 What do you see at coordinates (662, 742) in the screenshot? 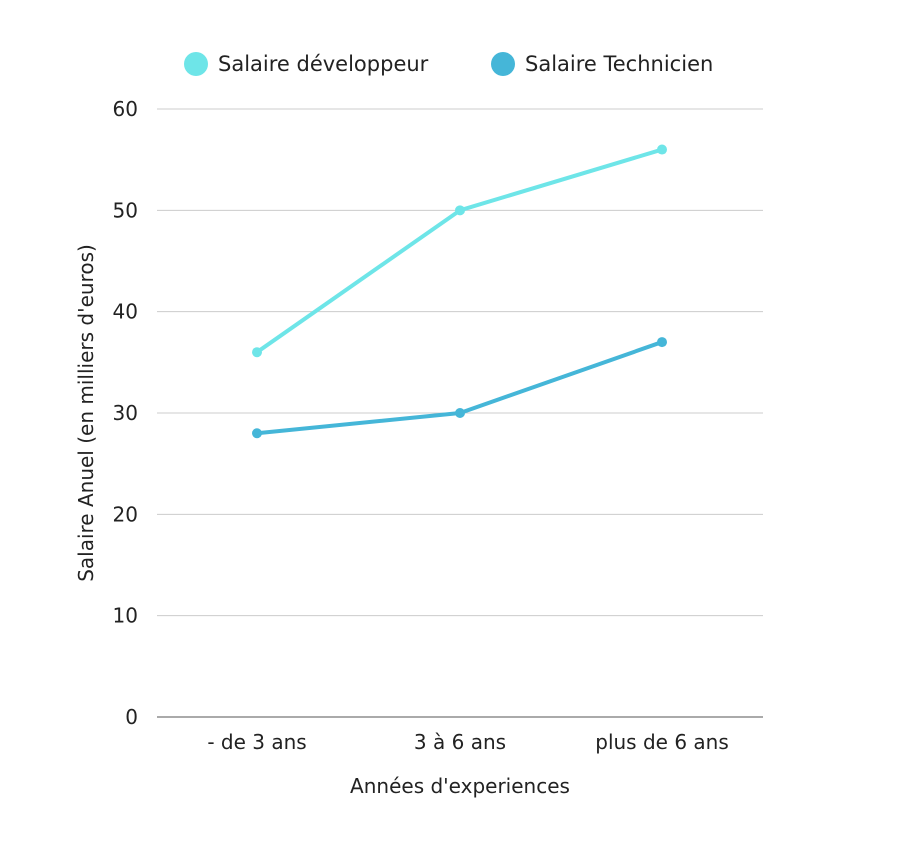
I see `x-tick-label: plus de 6 ans` at bounding box center [662, 742].